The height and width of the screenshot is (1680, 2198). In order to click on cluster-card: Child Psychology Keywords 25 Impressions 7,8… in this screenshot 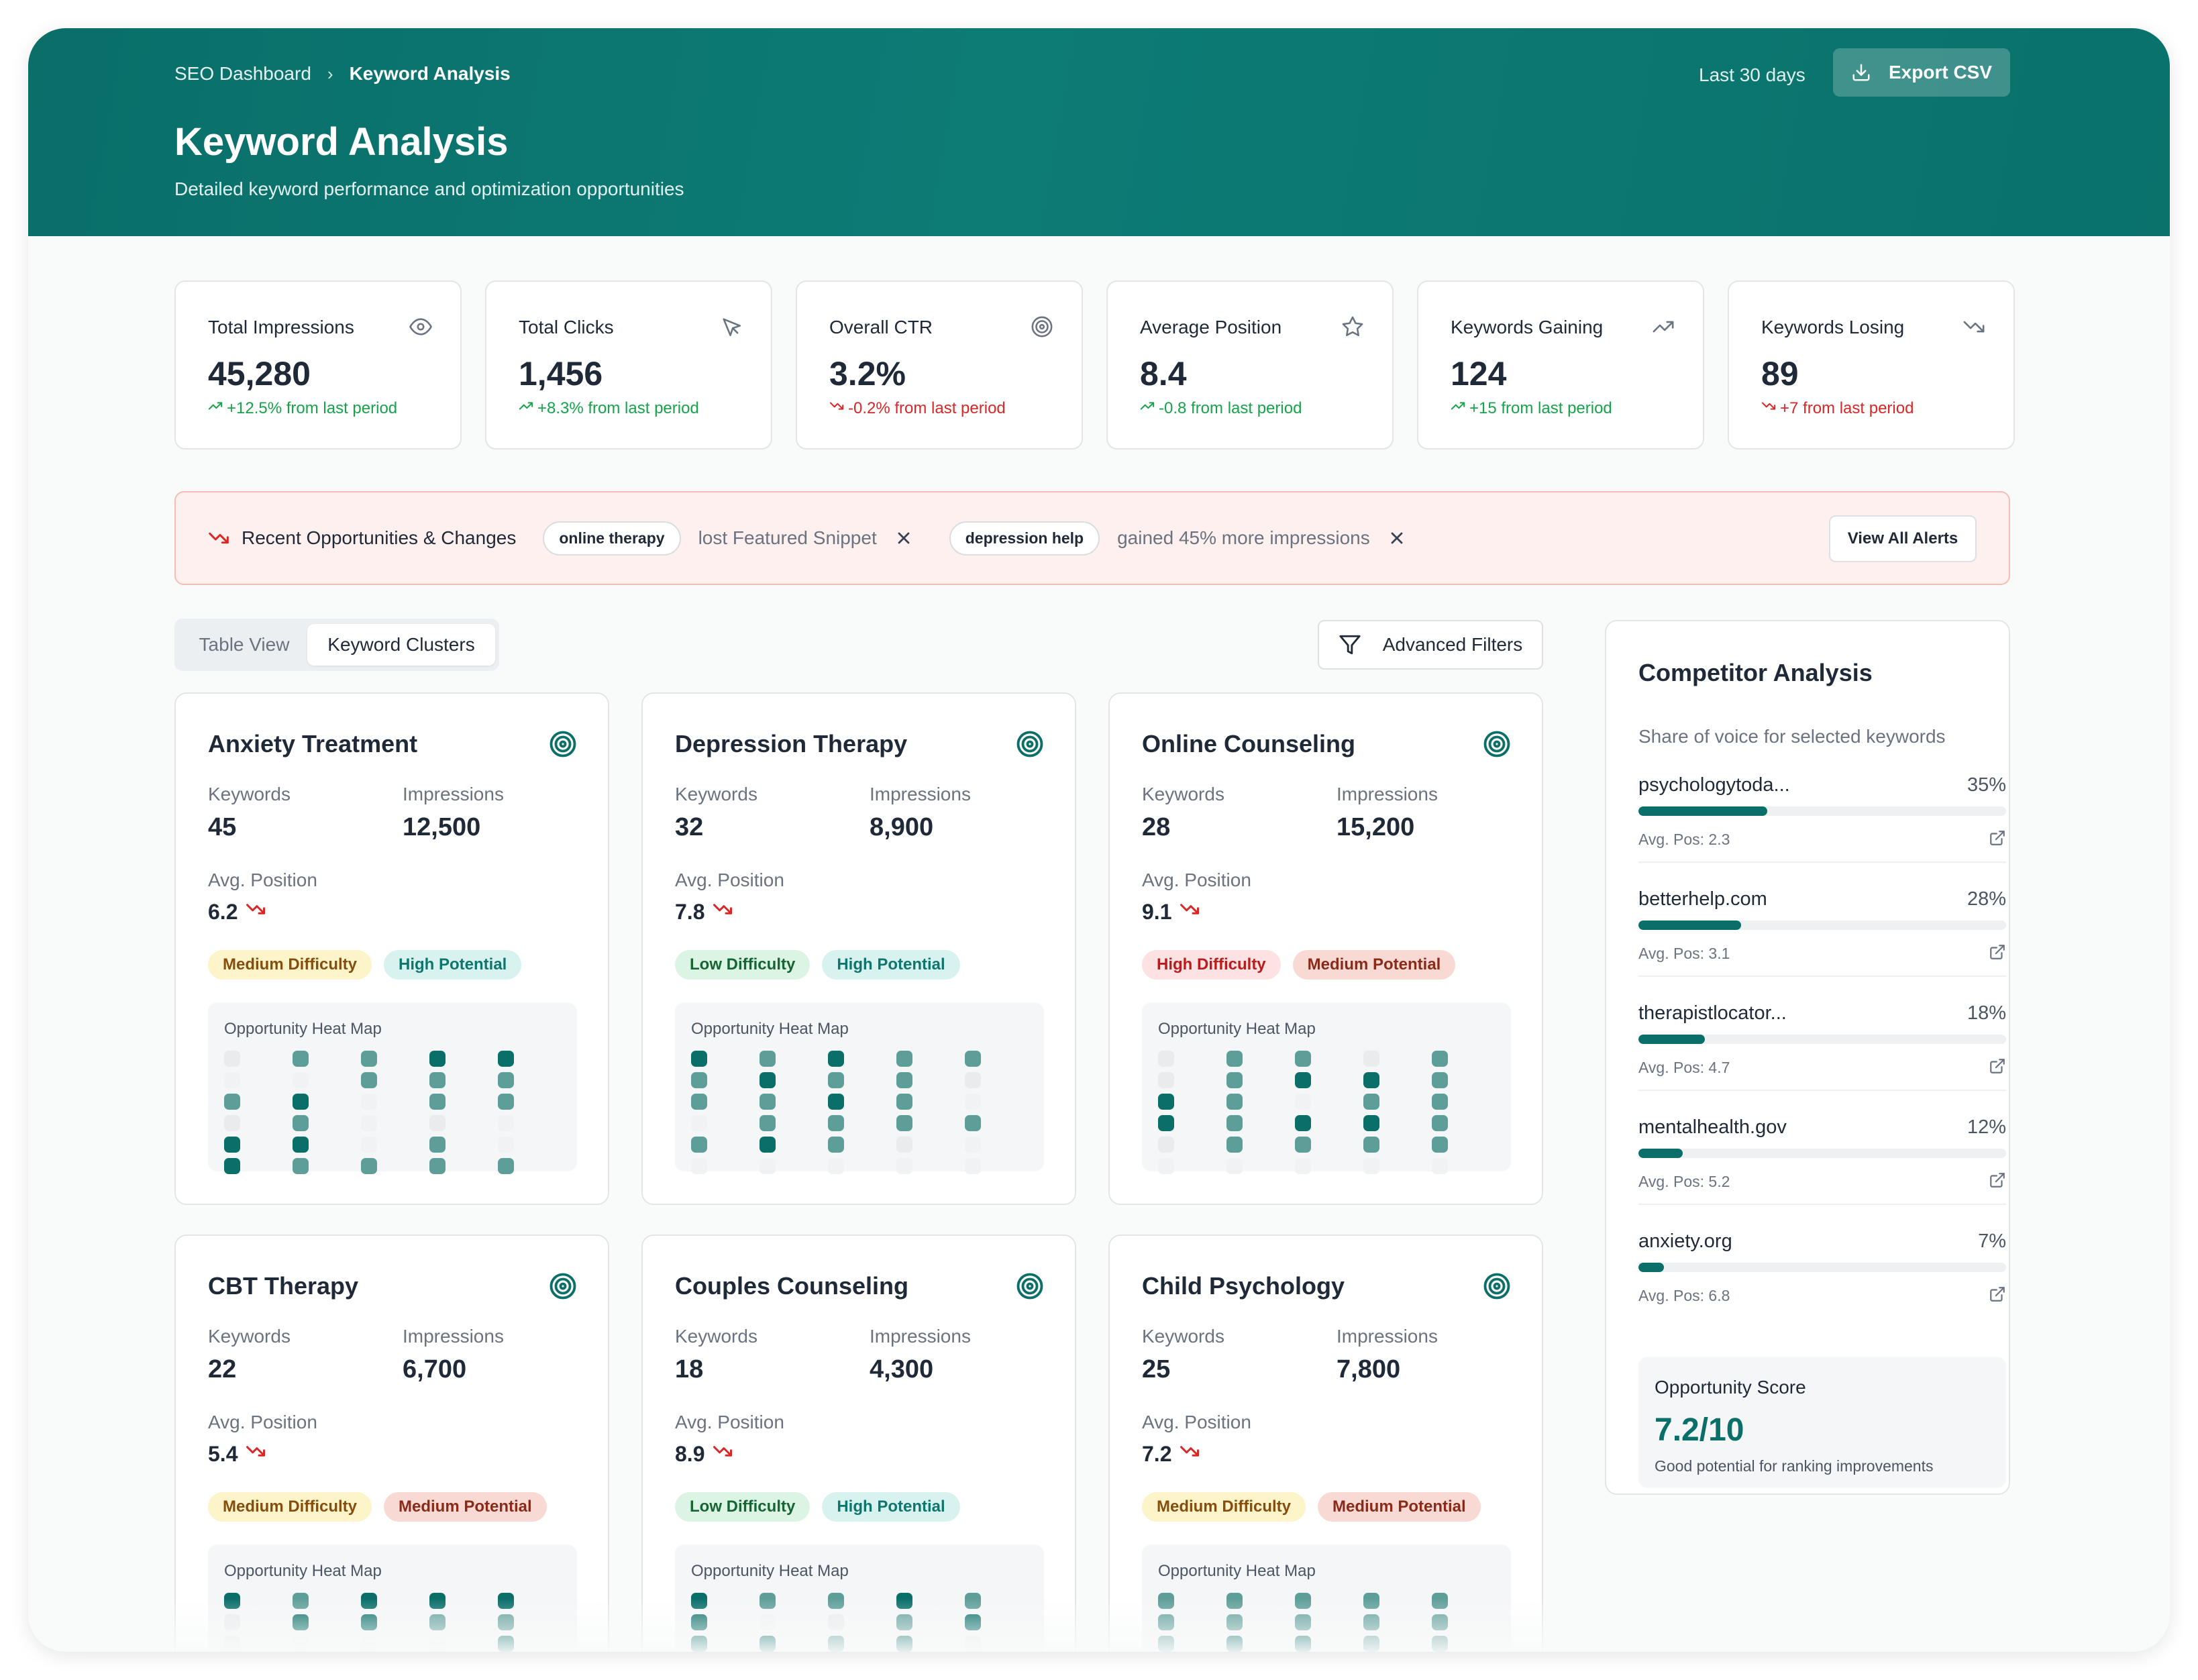, I will do `click(1325, 1443)`.